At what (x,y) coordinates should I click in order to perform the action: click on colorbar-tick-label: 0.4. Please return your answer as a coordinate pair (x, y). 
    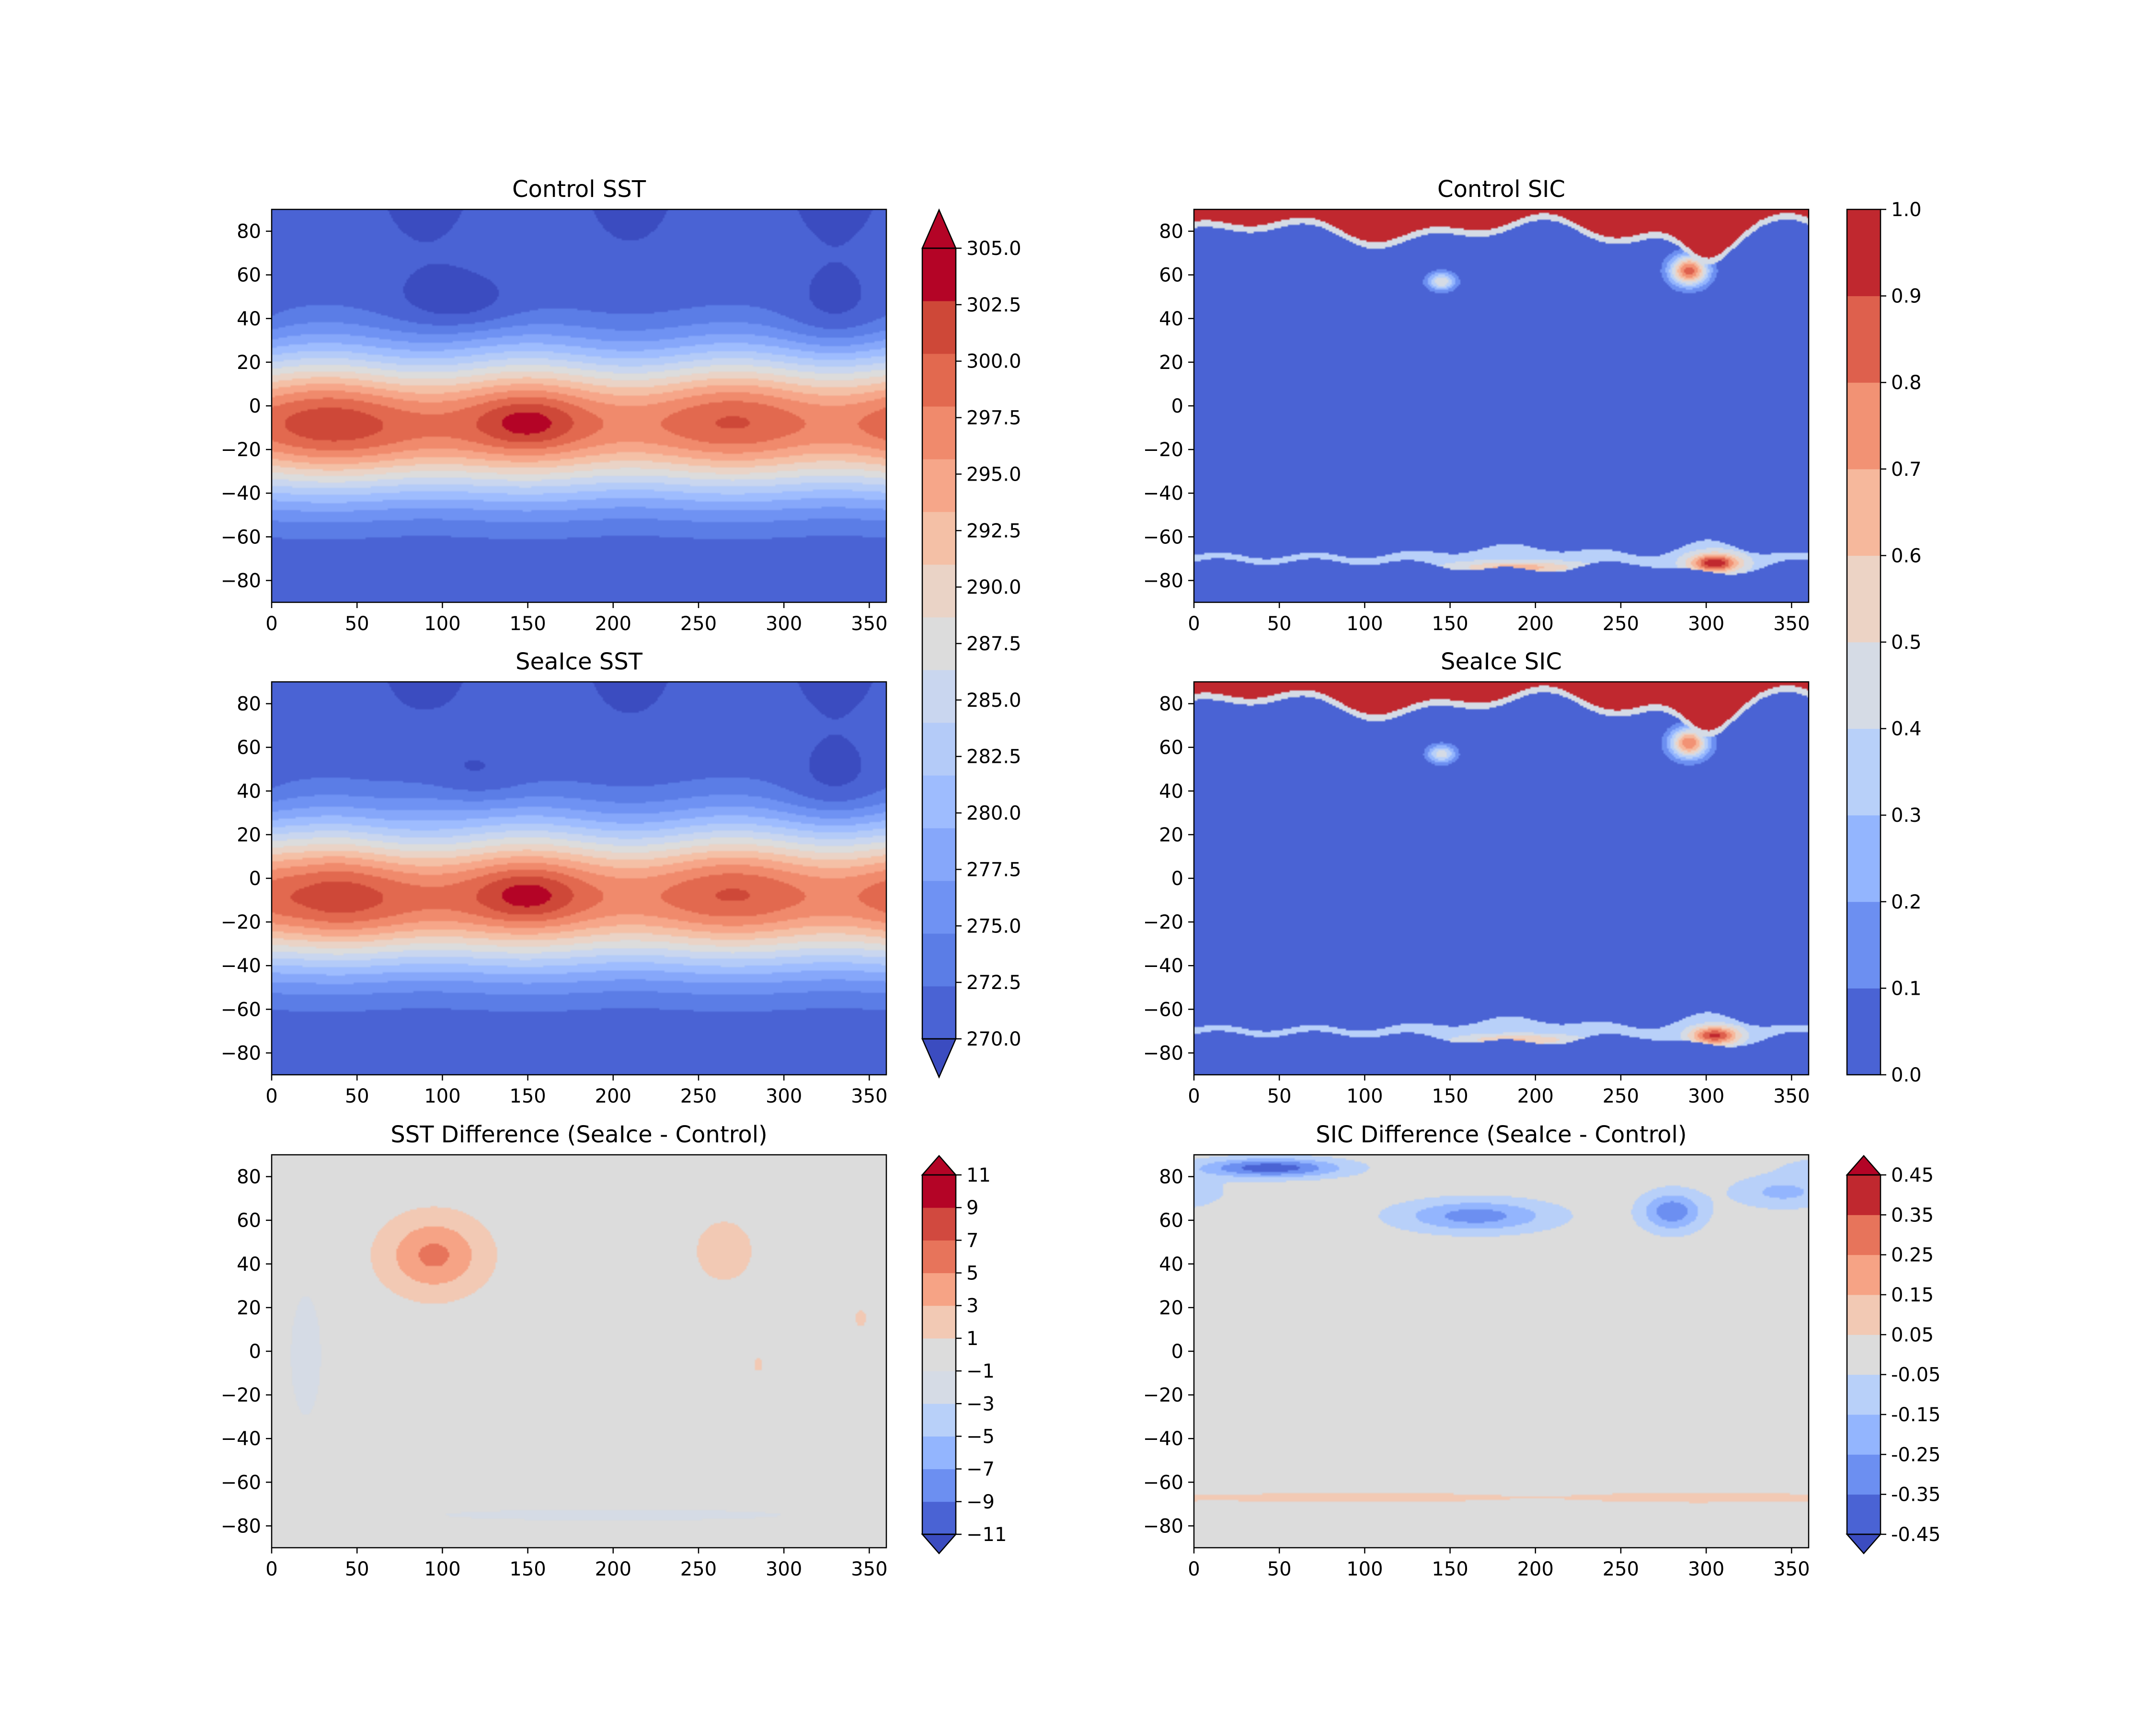
    Looking at the image, I should click on (1906, 729).